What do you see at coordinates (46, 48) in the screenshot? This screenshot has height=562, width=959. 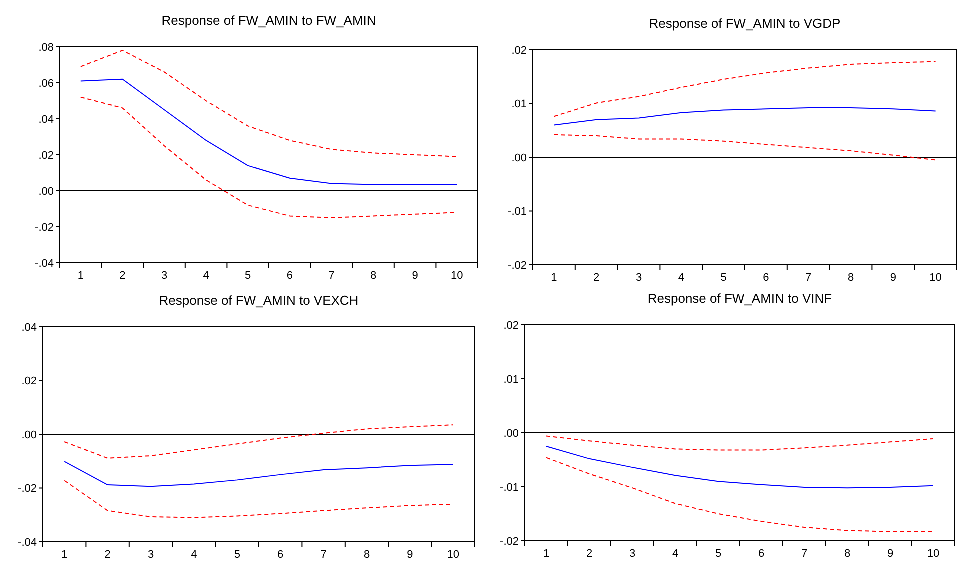 I see `y-tick-label: .08` at bounding box center [46, 48].